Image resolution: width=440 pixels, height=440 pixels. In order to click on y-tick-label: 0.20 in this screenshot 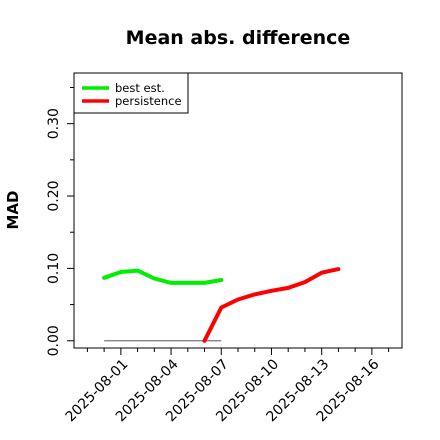, I will do `click(54, 195)`.